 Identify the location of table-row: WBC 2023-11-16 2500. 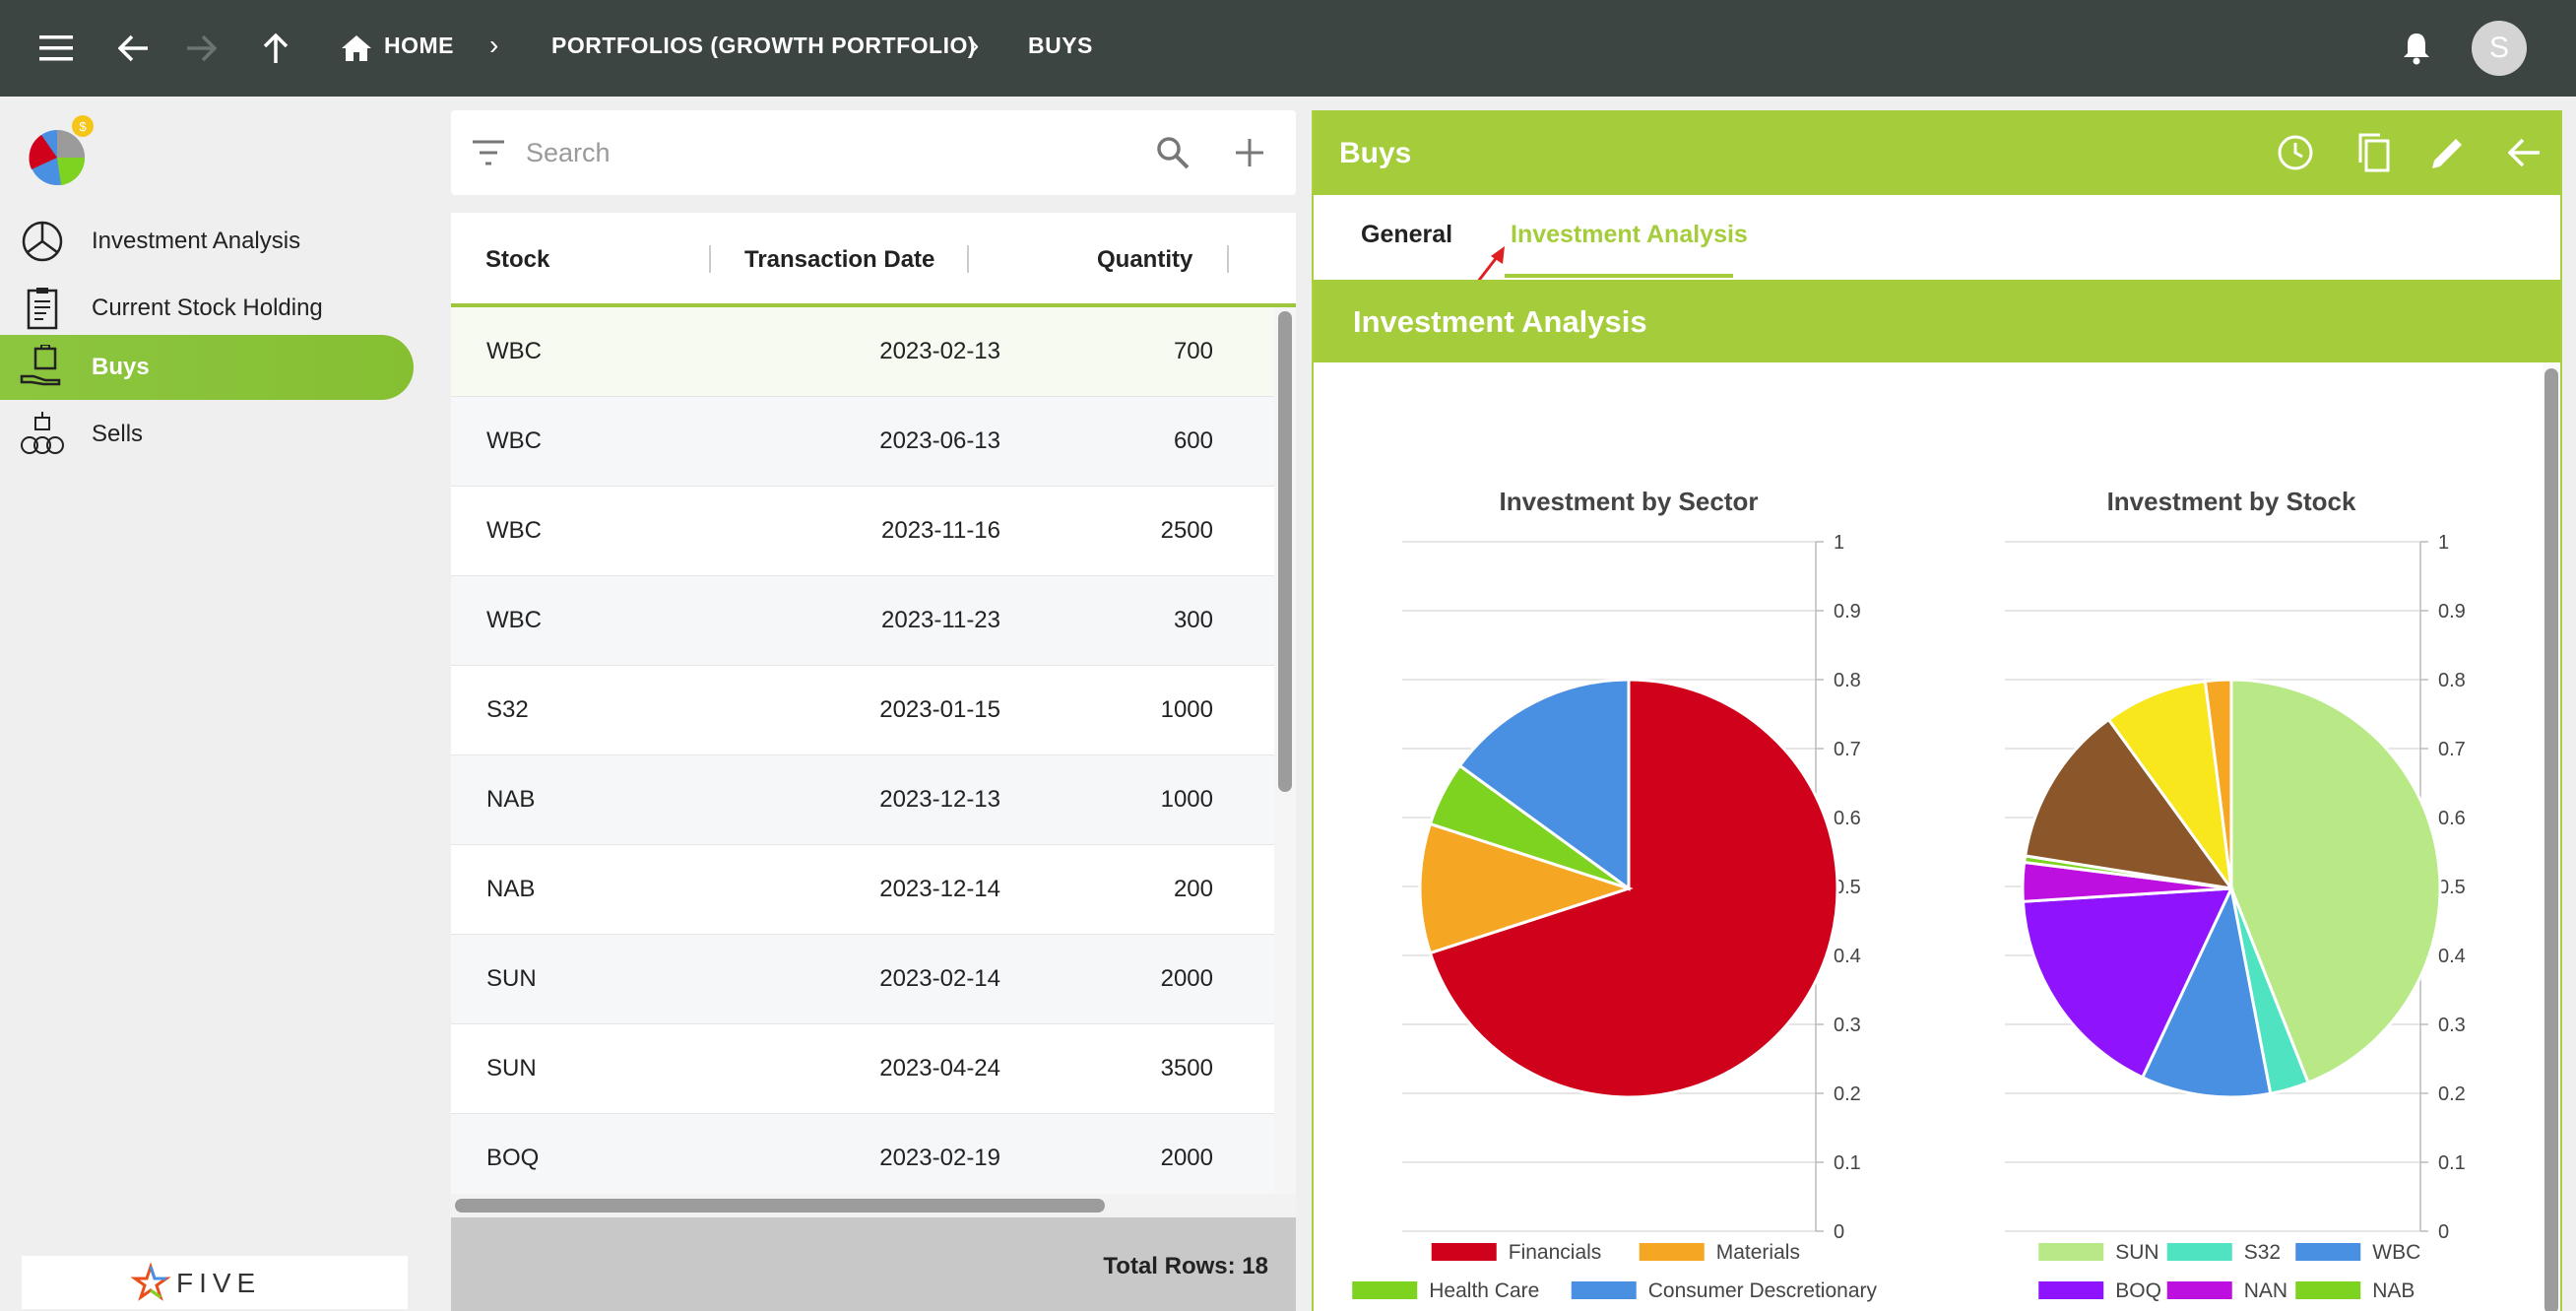
(862, 531).